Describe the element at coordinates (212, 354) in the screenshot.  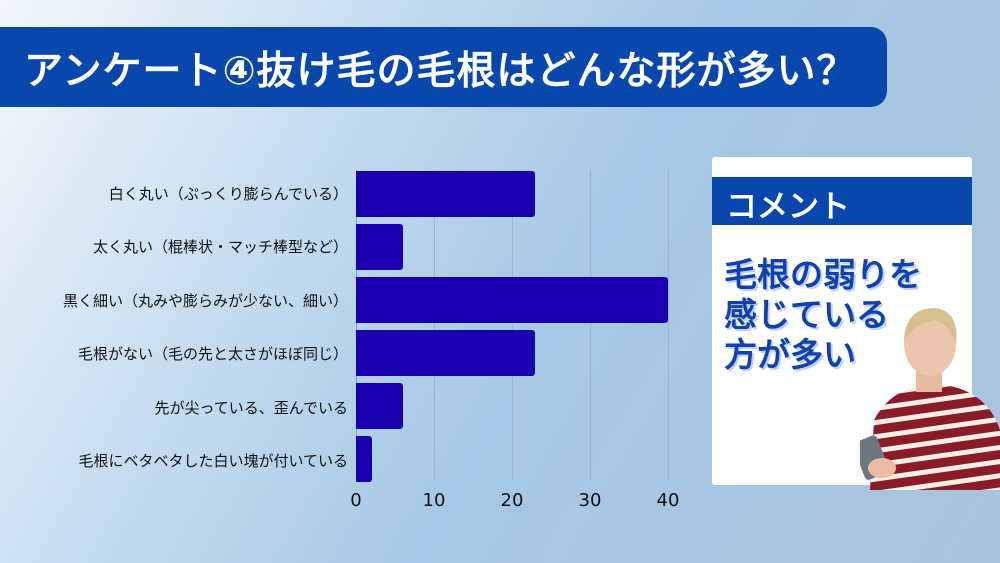
I see `category-label: 毛根がない（毛の先と太さがほぼ同じ）` at that location.